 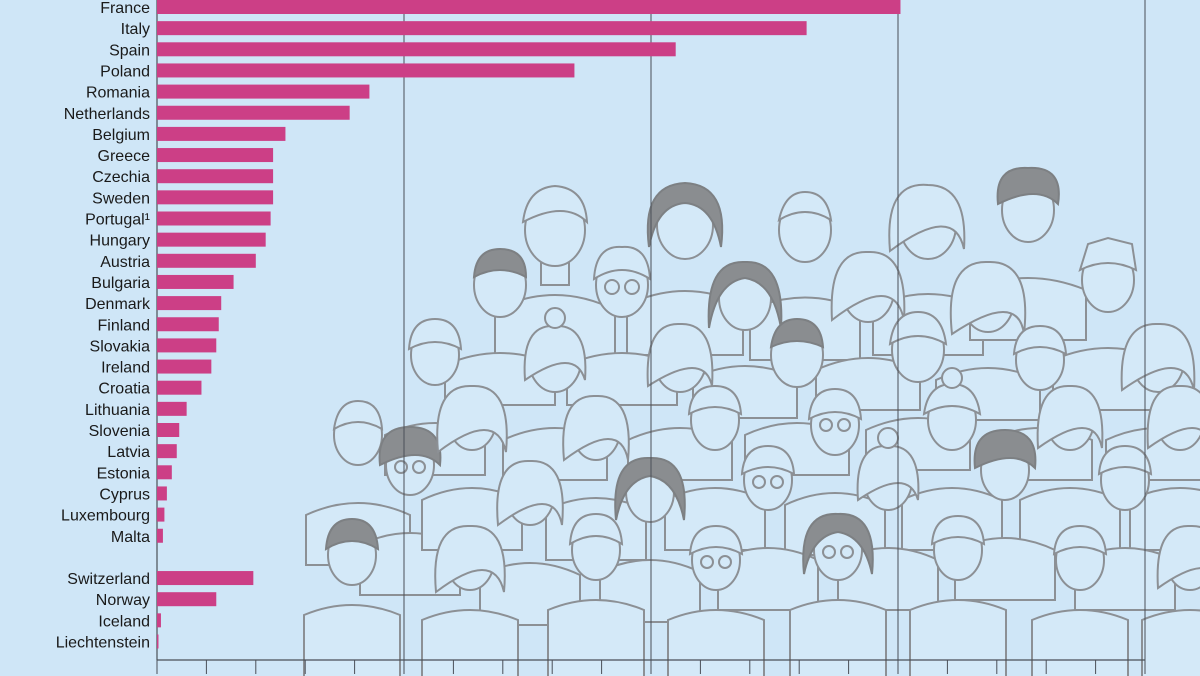 I want to click on category-label: Belgium, so click(x=121, y=135).